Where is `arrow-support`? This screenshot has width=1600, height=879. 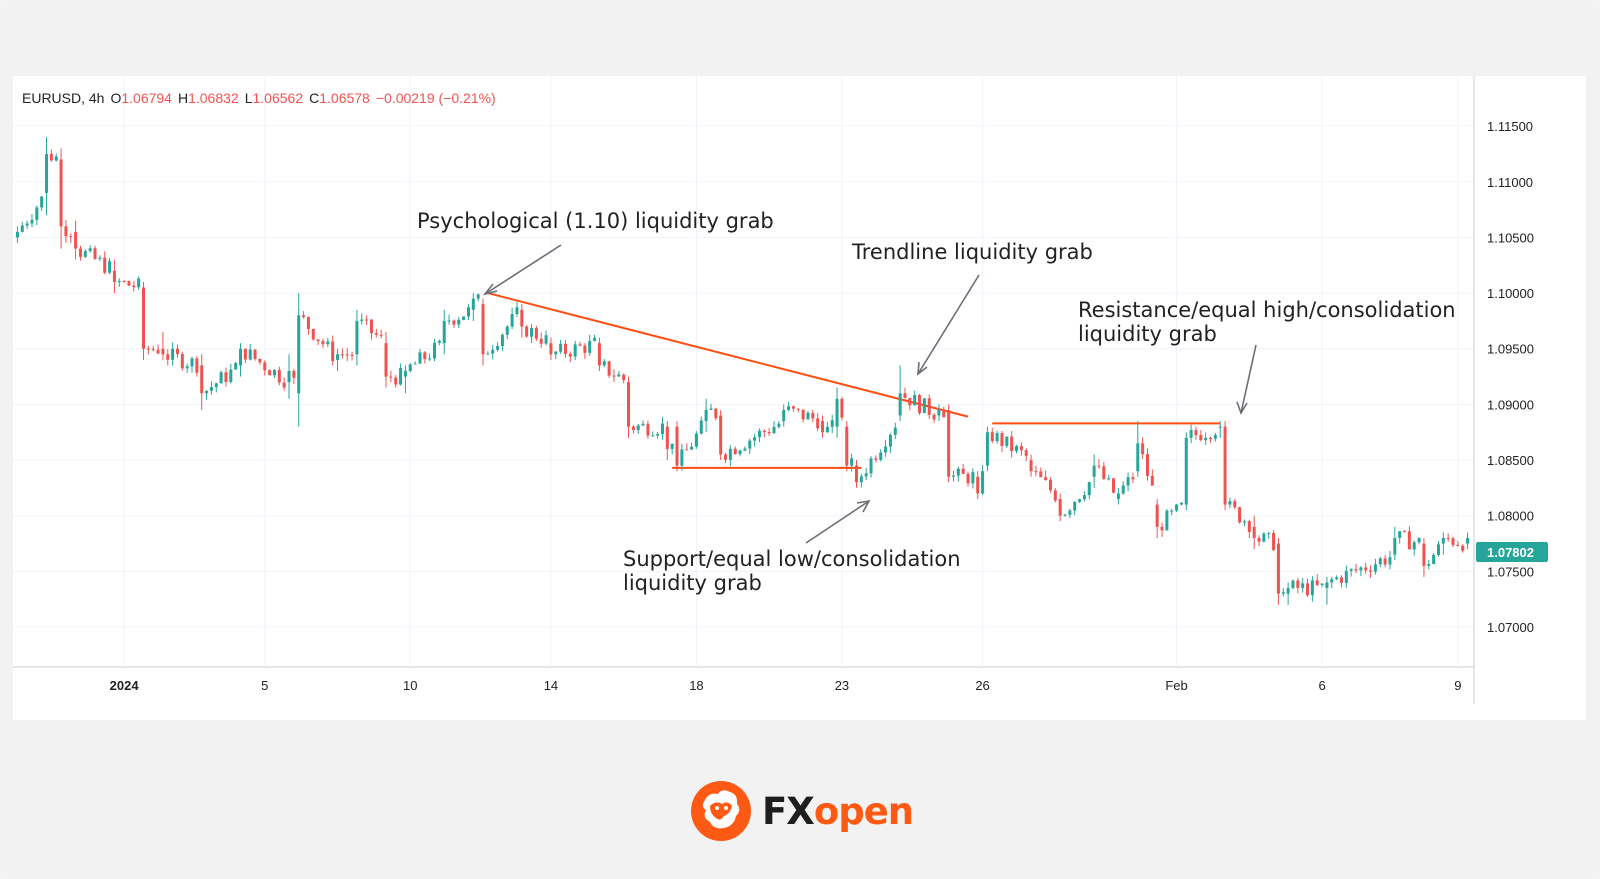
arrow-support is located at coordinates (837, 522).